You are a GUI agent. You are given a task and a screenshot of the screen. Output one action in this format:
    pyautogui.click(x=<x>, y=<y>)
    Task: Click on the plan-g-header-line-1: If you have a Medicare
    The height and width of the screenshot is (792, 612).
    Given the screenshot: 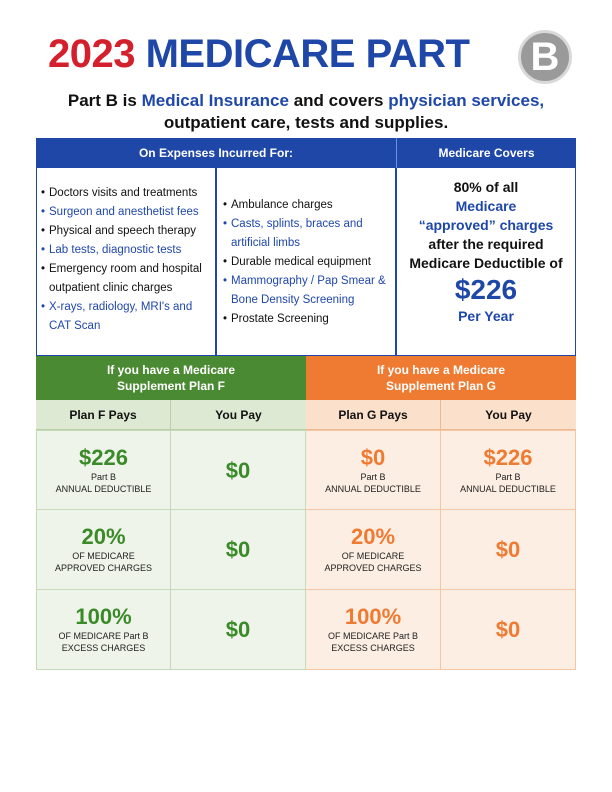 What is the action you would take?
    pyautogui.click(x=441, y=370)
    